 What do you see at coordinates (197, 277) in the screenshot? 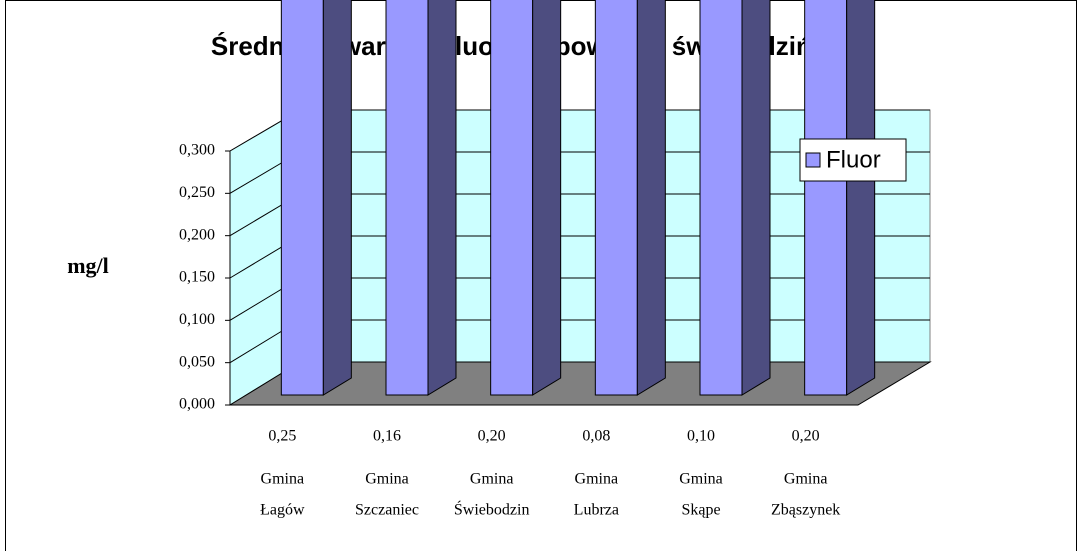
I see `y-tick-label: 0,150` at bounding box center [197, 277].